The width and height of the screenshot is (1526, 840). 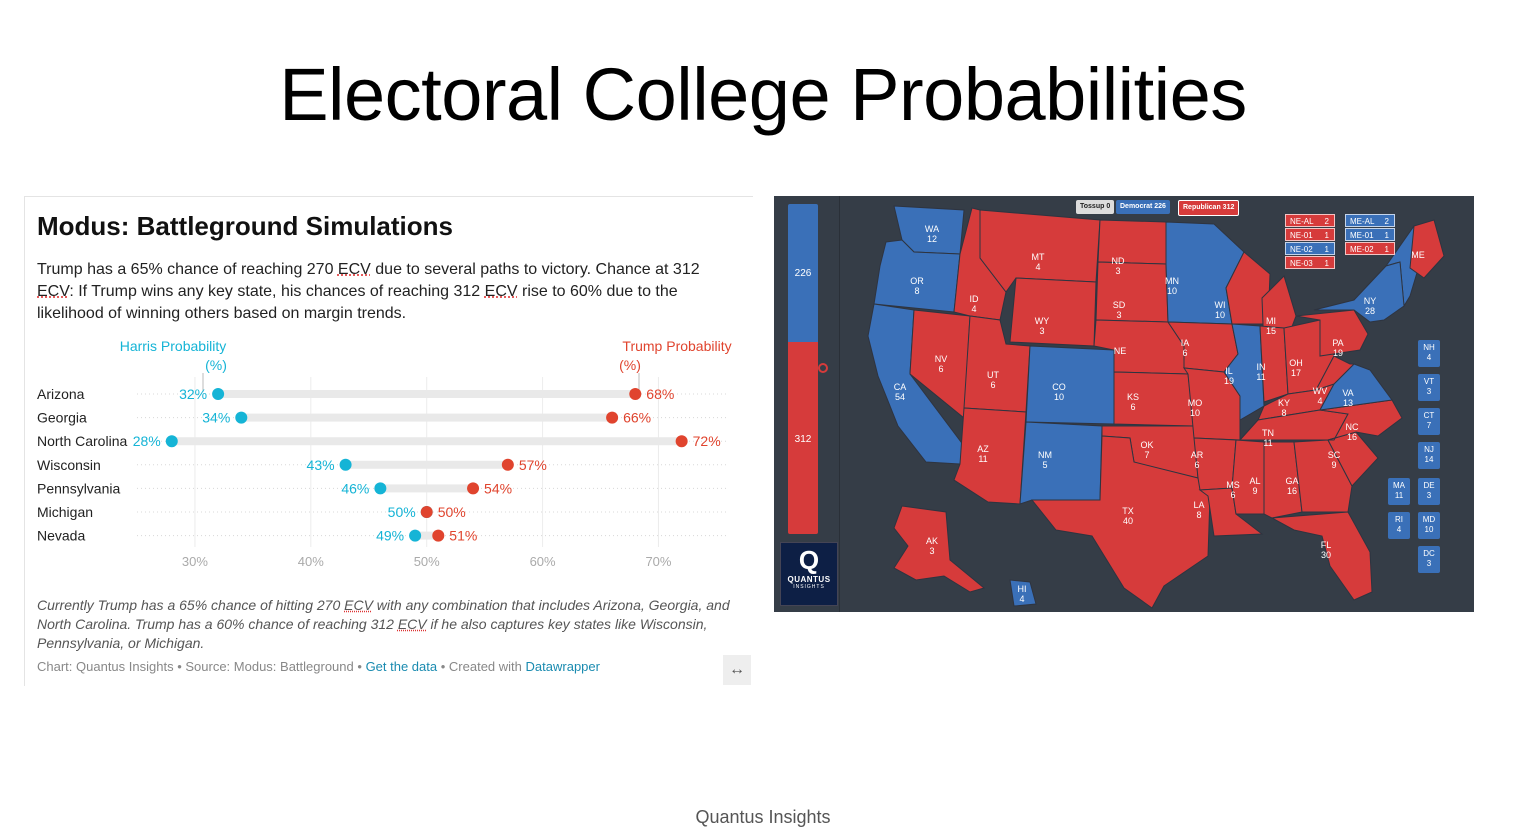 What do you see at coordinates (1429, 387) in the screenshot?
I see `small-state-box: VT 3` at bounding box center [1429, 387].